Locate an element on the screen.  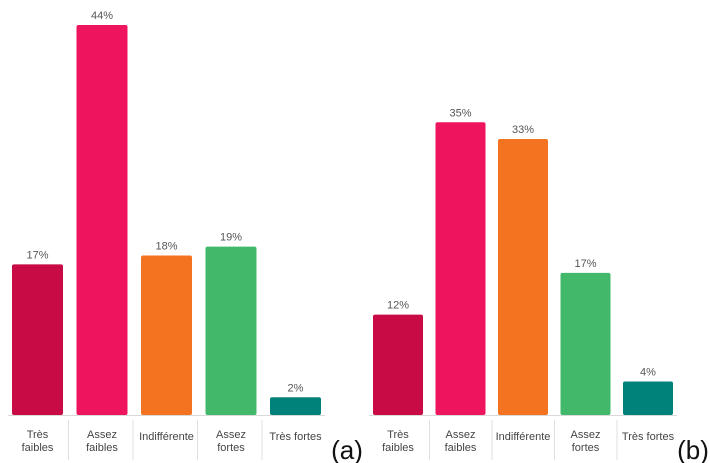
value-label-tres-faibles: 17% is located at coordinates (37, 255).